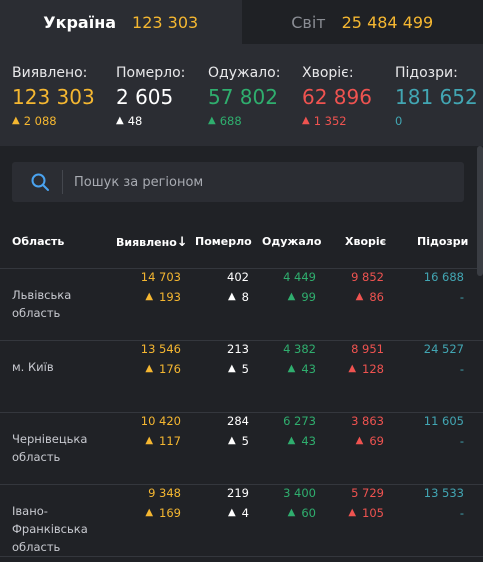  I want to click on cell-value: 13 546, so click(160, 349).